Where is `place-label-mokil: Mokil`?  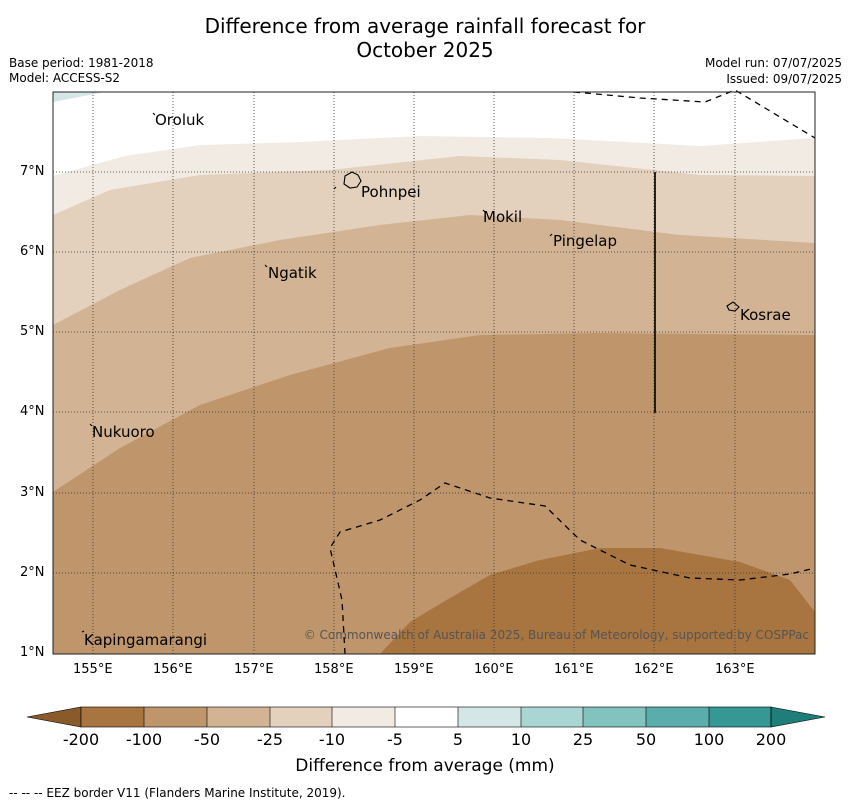
place-label-mokil: Mokil is located at coordinates (503, 217).